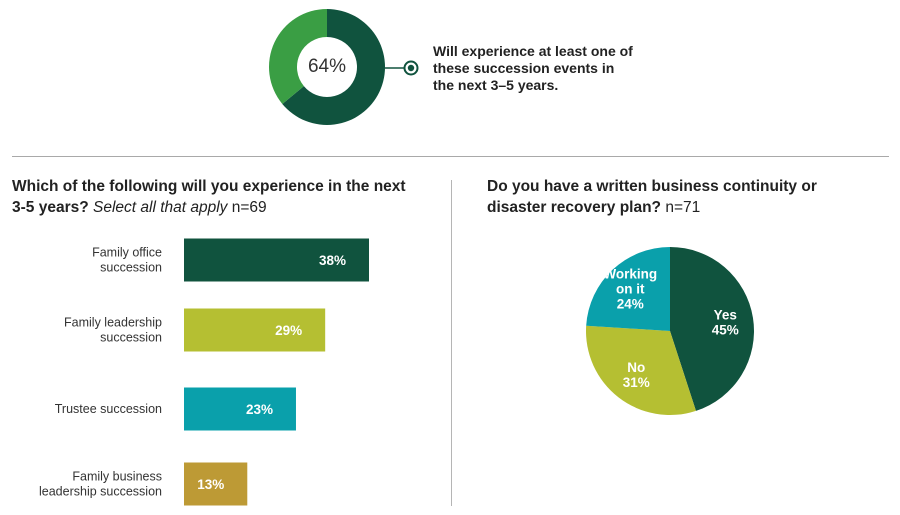  I want to click on pie-slice-label: Working, so click(630, 274).